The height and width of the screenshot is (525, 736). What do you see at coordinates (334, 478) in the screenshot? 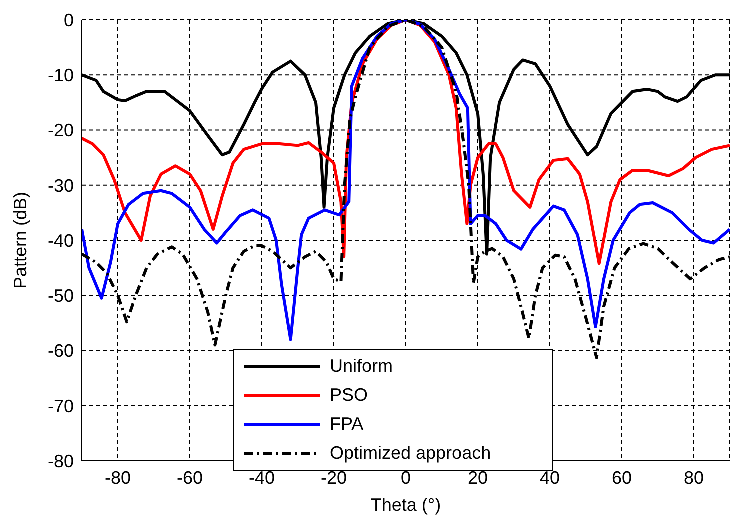
I see `x-tick-label: -20` at bounding box center [334, 478].